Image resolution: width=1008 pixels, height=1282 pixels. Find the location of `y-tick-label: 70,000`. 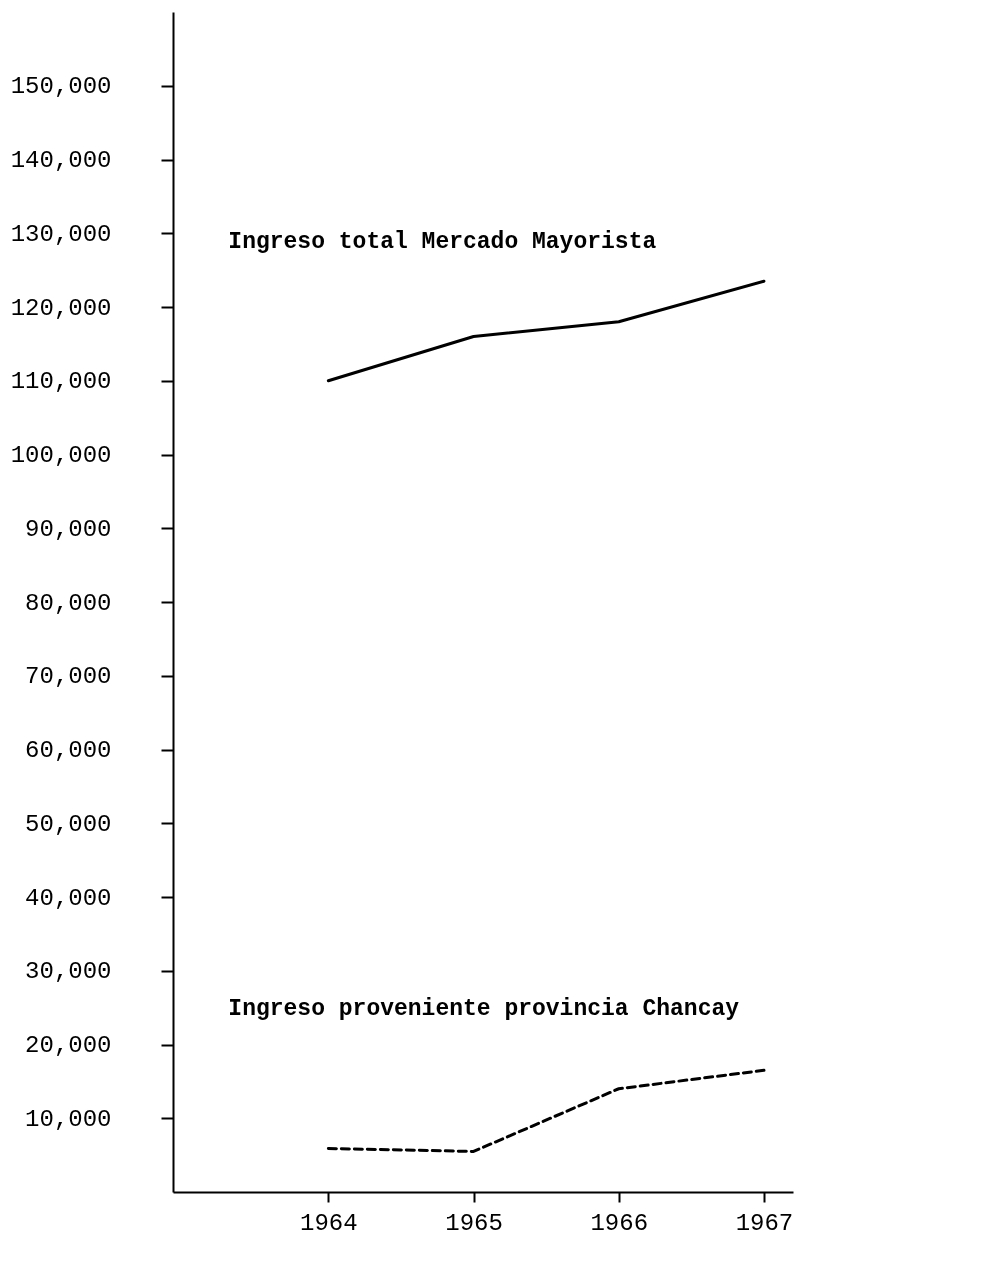

y-tick-label: 70,000 is located at coordinates (68, 677).